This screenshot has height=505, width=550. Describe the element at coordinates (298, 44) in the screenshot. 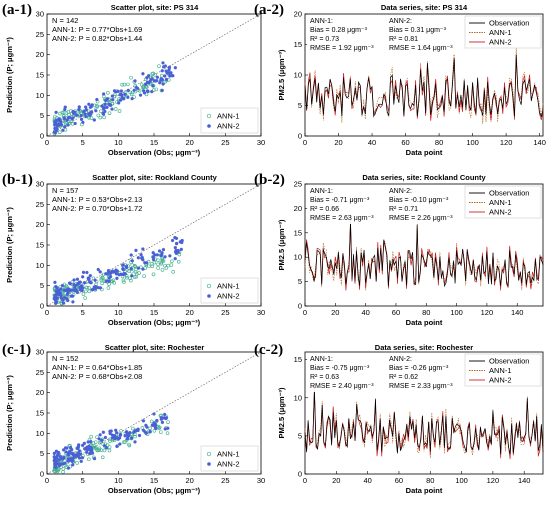

I see `y-tick-label: 15` at that location.